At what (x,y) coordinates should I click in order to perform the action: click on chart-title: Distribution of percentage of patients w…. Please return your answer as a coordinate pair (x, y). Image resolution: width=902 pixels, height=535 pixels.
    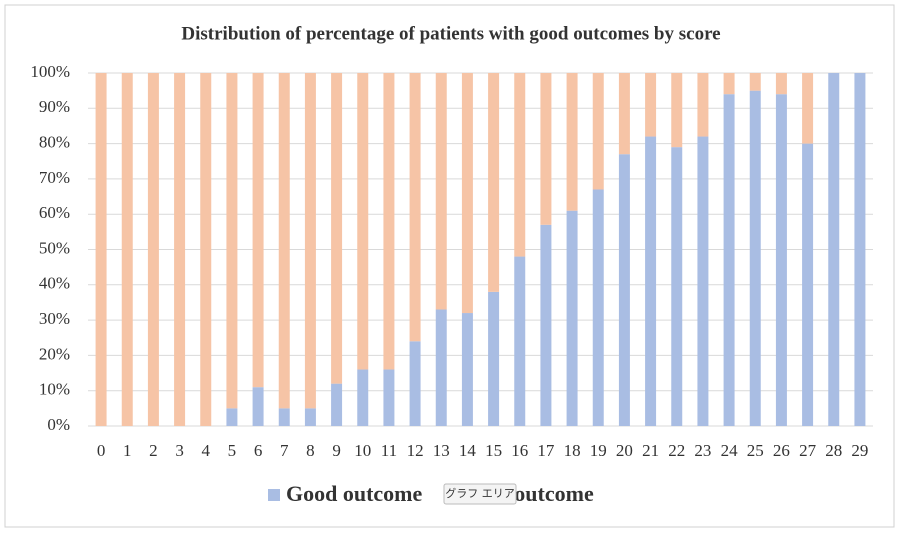
    Looking at the image, I should click on (450, 33).